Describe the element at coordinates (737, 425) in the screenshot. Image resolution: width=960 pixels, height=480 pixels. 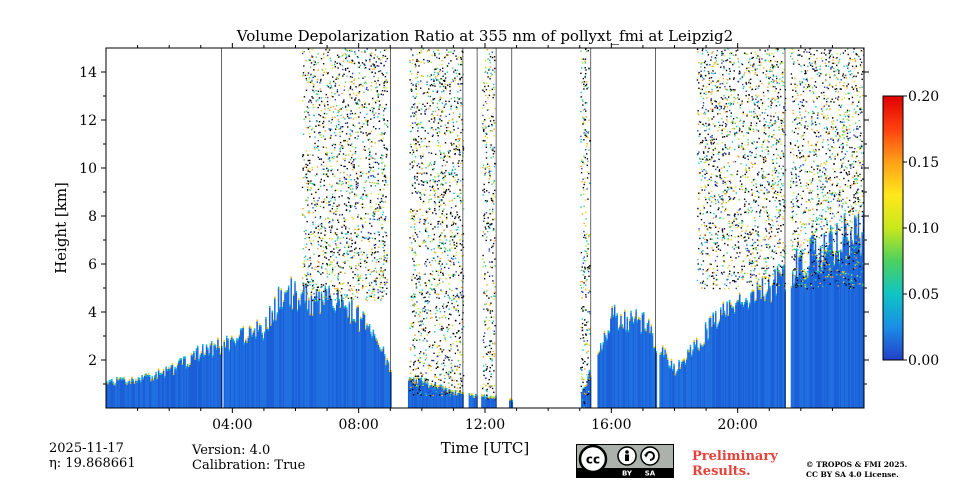
I see `x-tick-label: 20:00` at that location.